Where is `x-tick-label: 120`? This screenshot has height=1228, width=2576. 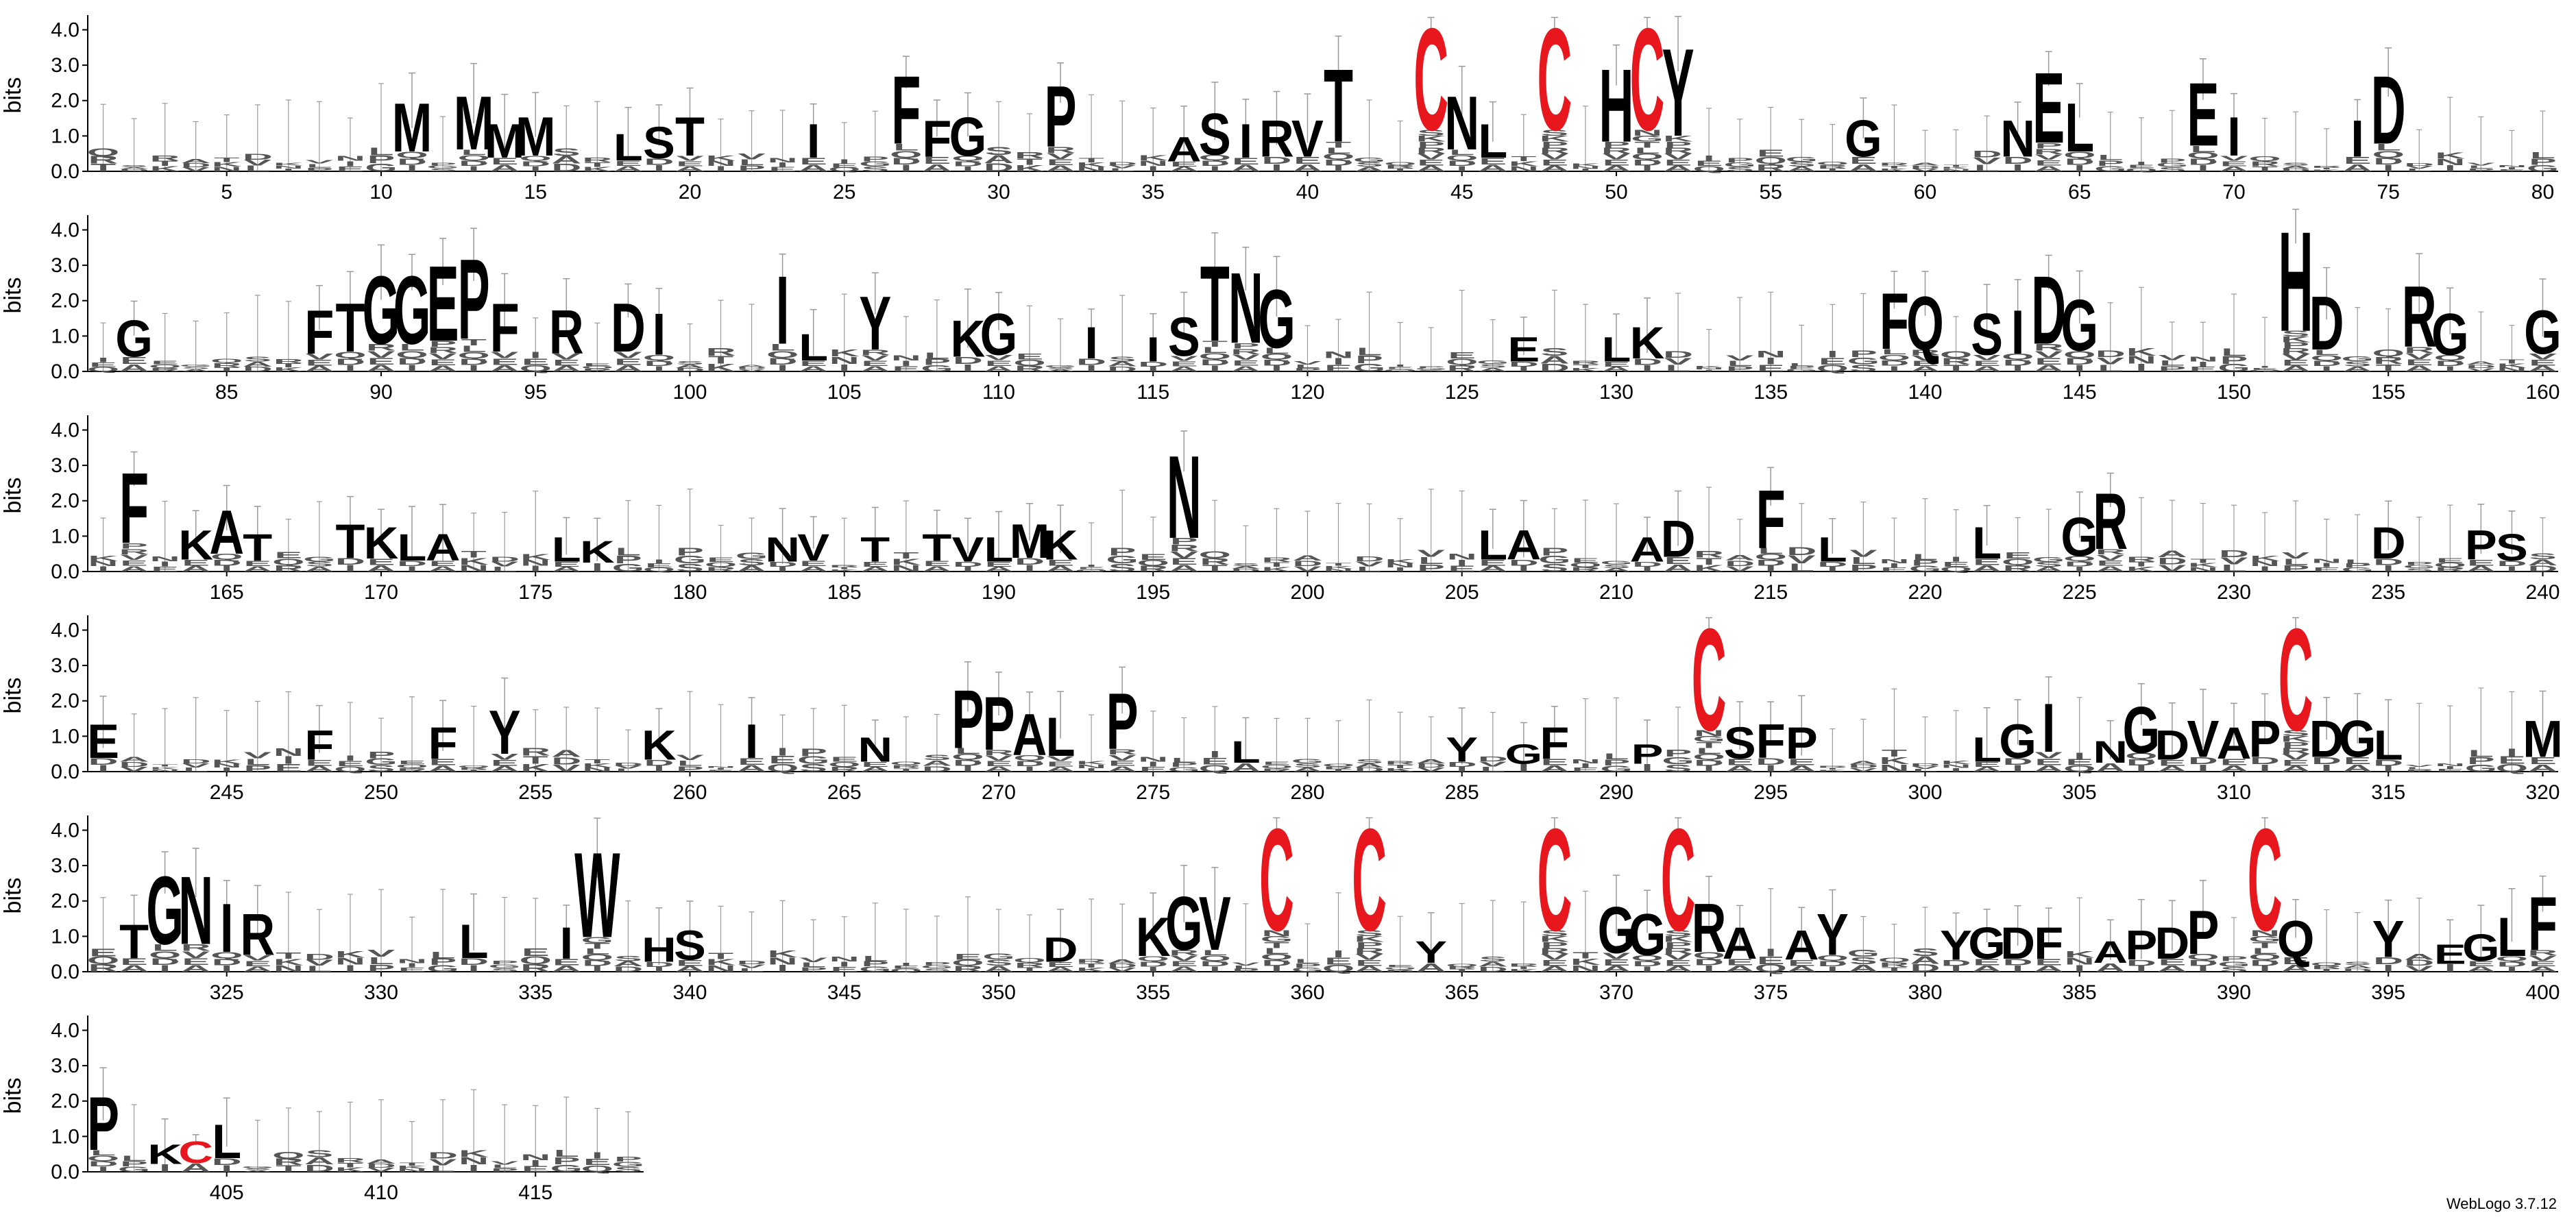 x-tick-label: 120 is located at coordinates (1307, 392).